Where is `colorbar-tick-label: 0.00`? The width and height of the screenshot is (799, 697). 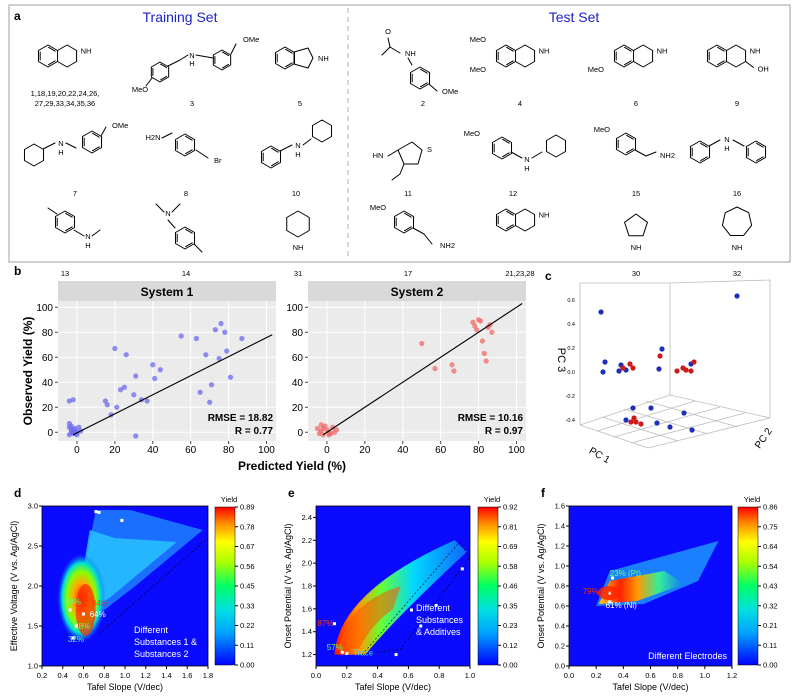 colorbar-tick-label: 0.00 is located at coordinates (247, 665).